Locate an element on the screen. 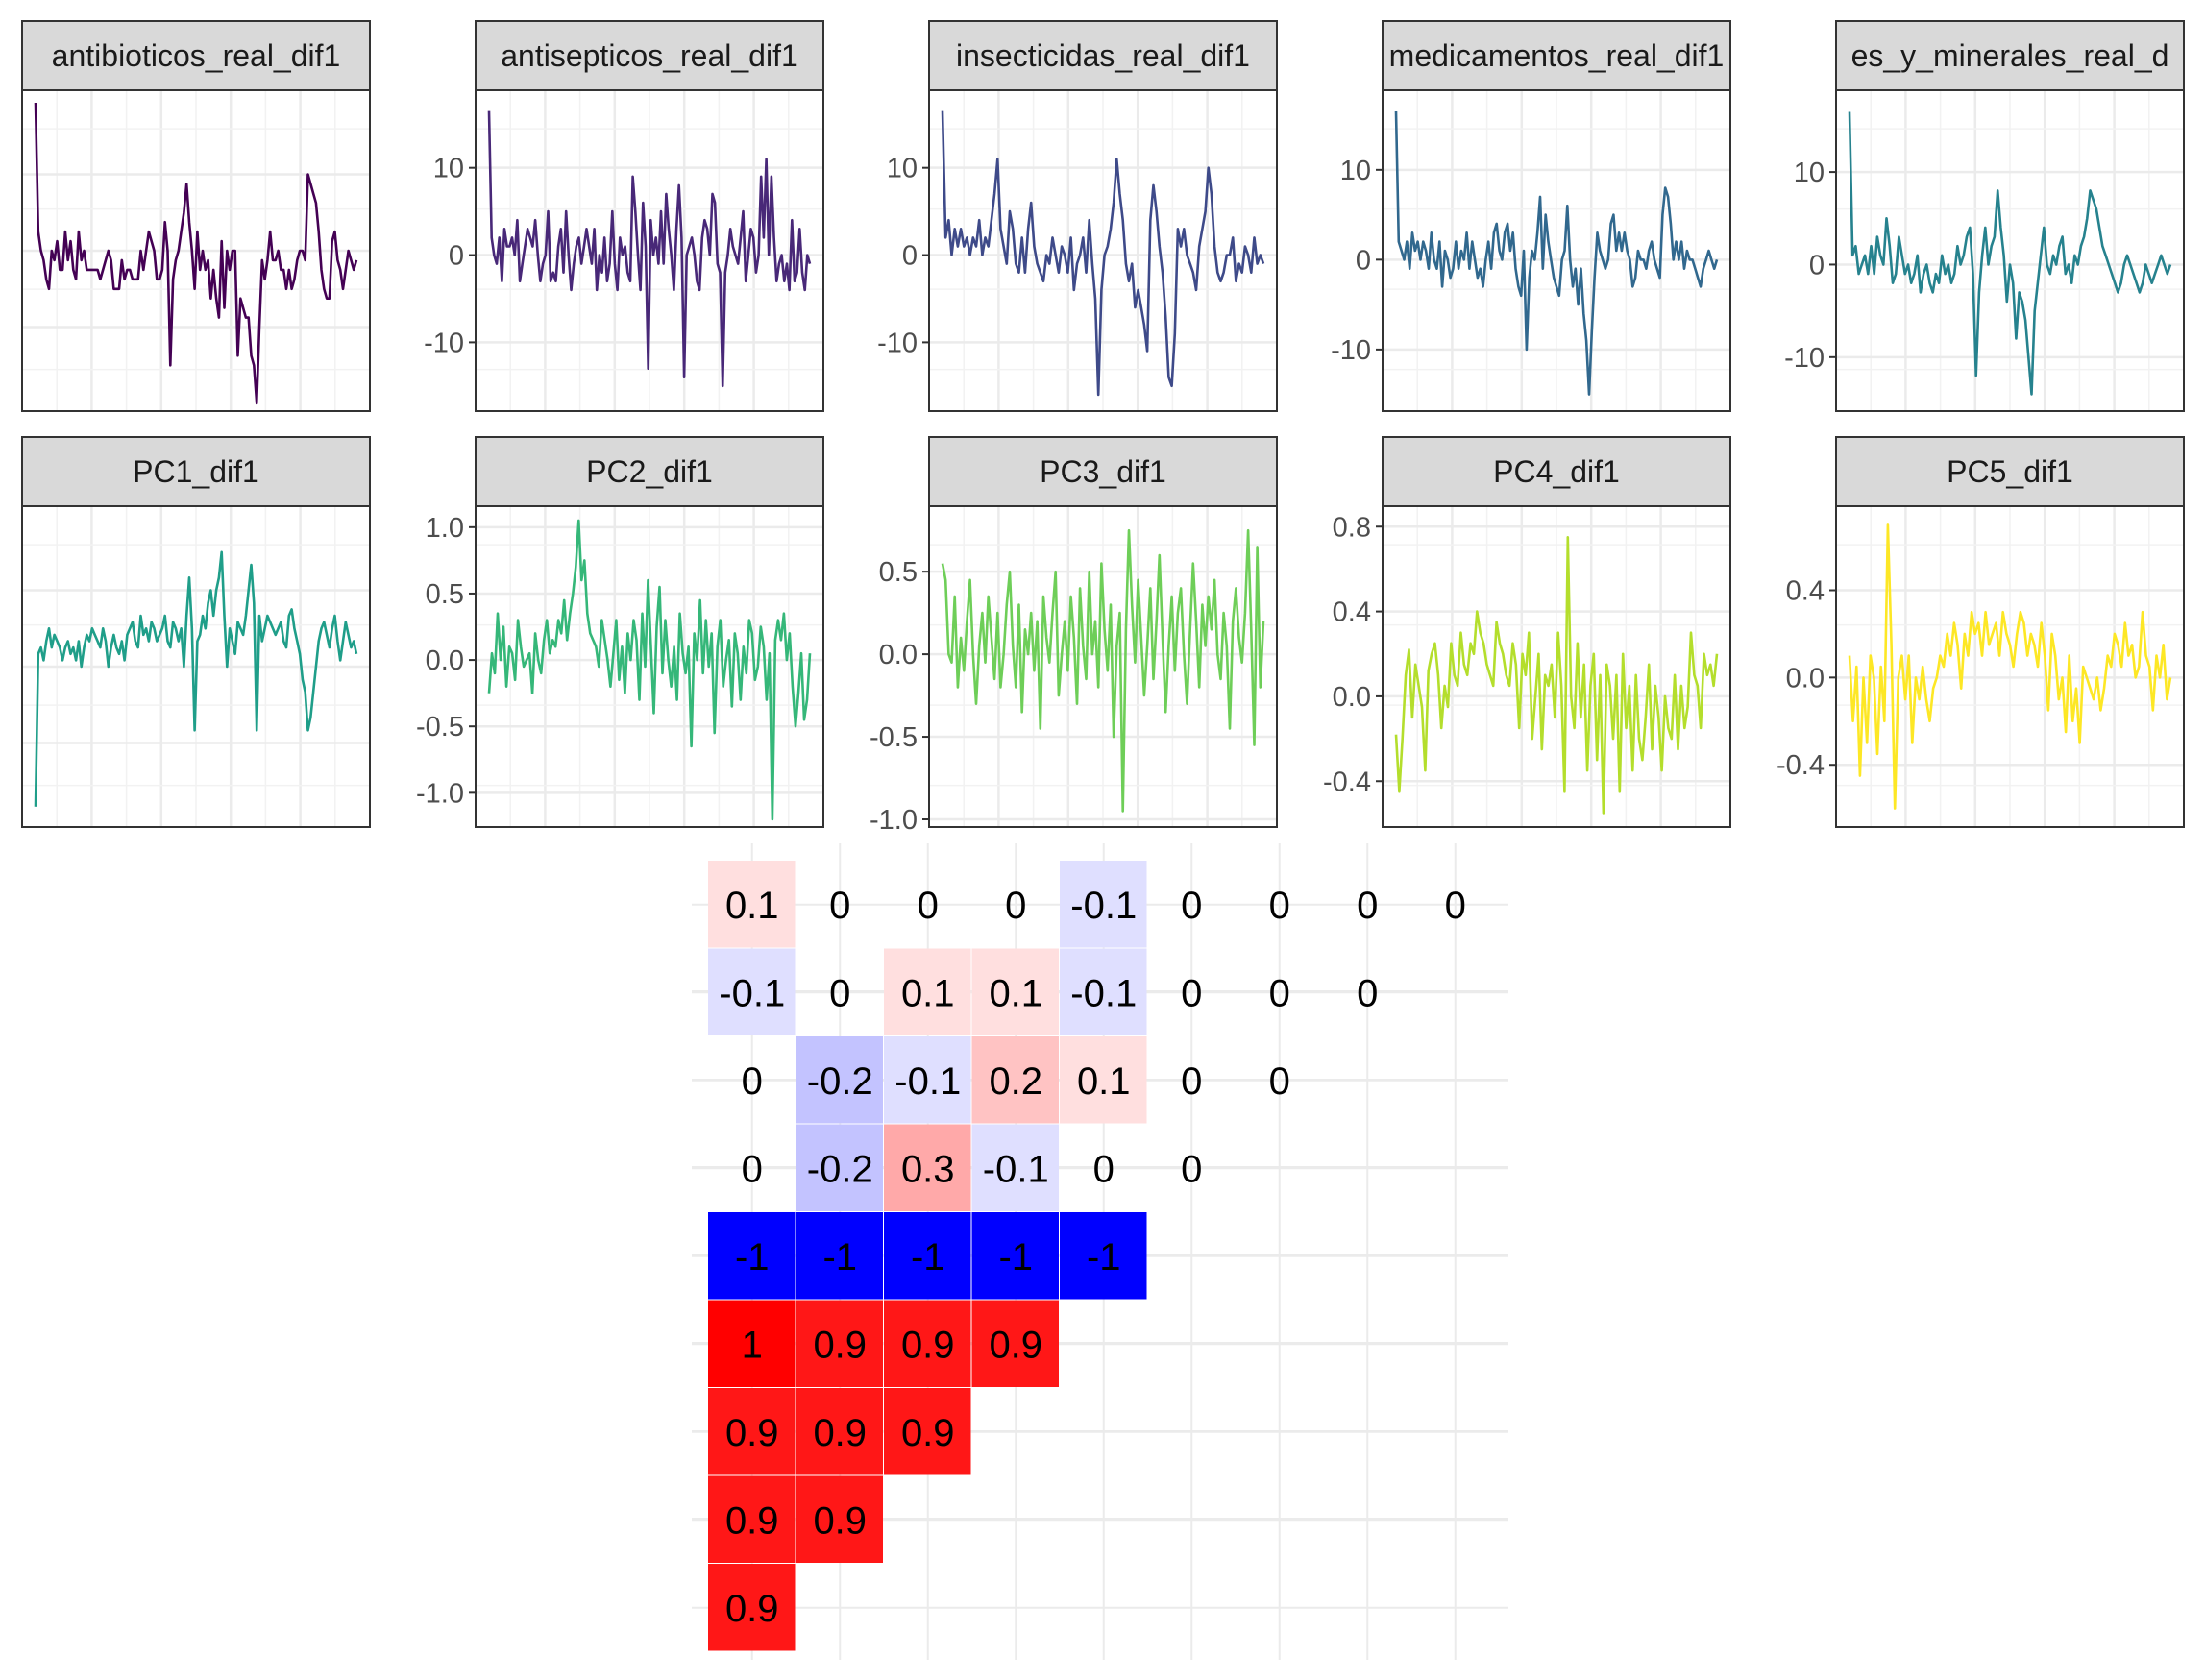 This screenshot has height=1680, width=2205. line-panel: PC2_dif1 1.0 0.5 0.0 -0.5 -1.0 is located at coordinates (620, 632).